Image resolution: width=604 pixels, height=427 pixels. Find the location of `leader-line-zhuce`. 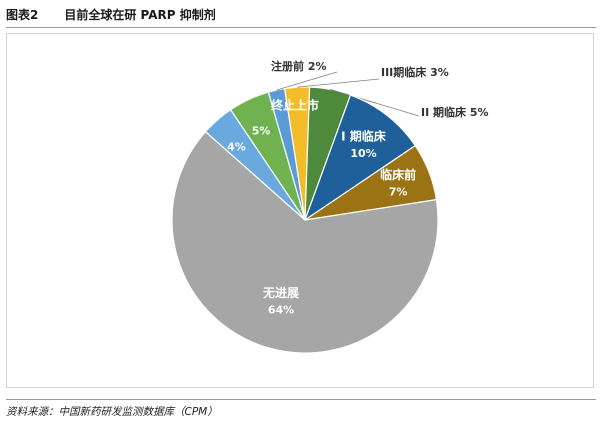

leader-line-zhuce is located at coordinates (307, 81).